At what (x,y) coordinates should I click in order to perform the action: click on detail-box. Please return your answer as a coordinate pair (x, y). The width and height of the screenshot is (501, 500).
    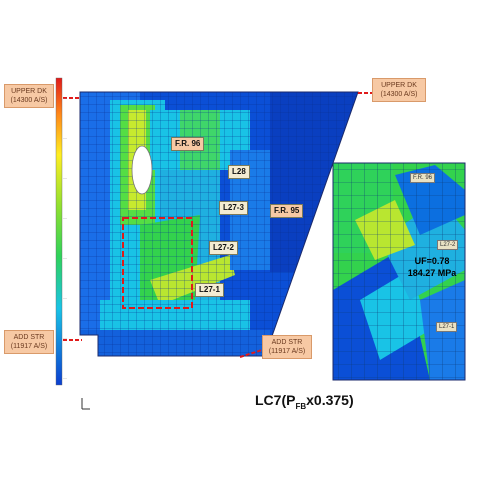
    Looking at the image, I should click on (157, 263).